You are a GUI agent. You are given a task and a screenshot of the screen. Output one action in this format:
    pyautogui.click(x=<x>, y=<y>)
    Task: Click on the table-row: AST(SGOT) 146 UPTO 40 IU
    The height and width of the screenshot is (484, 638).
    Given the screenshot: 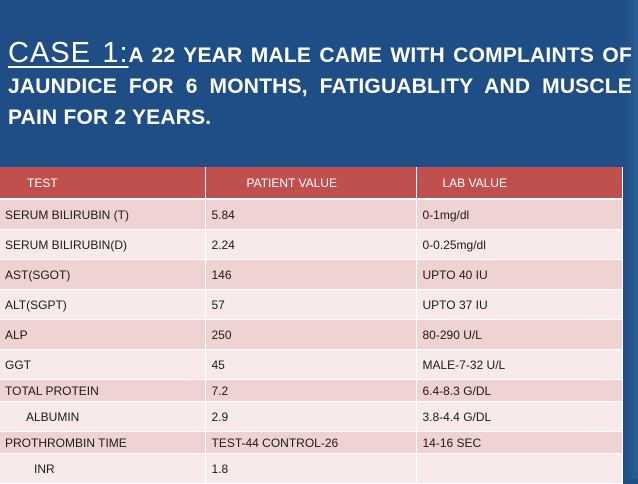 What is the action you would take?
    pyautogui.click(x=311, y=274)
    